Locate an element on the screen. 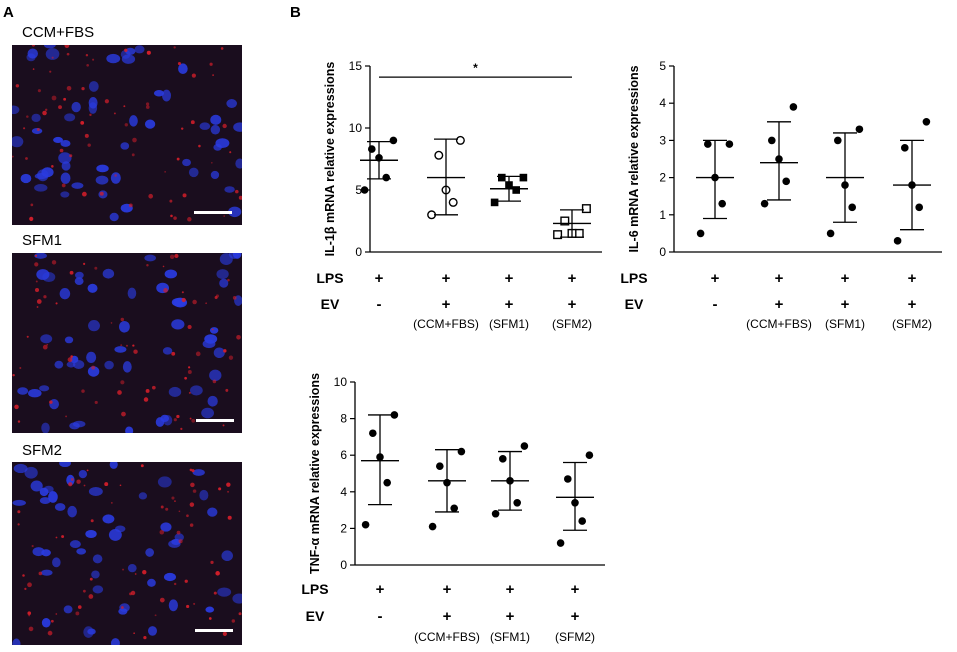  micrograph-sfm1 is located at coordinates (127, 343).